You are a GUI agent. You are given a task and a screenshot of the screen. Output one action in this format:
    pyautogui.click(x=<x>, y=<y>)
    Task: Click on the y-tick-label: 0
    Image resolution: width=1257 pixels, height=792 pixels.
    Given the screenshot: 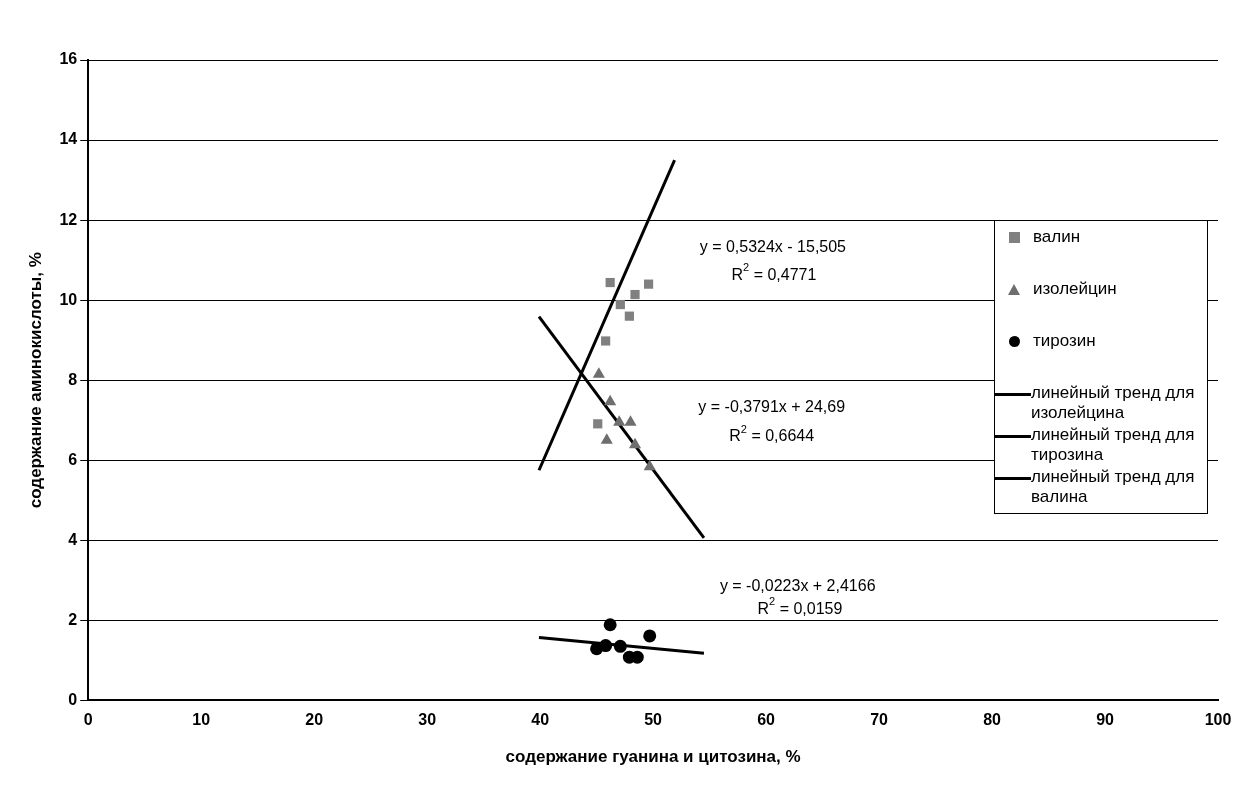 What is the action you would take?
    pyautogui.click(x=73, y=699)
    